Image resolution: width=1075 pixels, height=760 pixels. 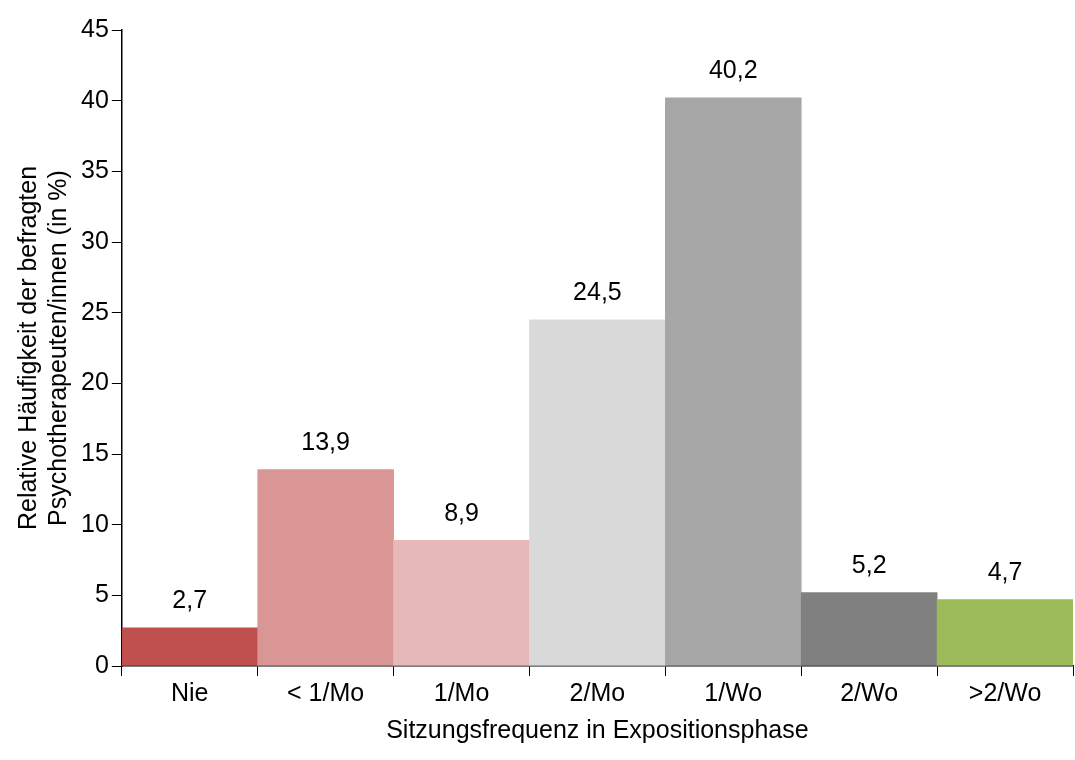 I want to click on data-label: 40,2, so click(x=733, y=69).